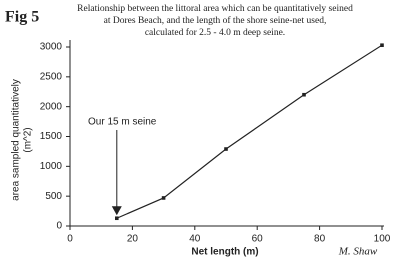 This screenshot has width=400, height=262. I want to click on y-axis-label: area sampled quantitatively, so click(16, 140).